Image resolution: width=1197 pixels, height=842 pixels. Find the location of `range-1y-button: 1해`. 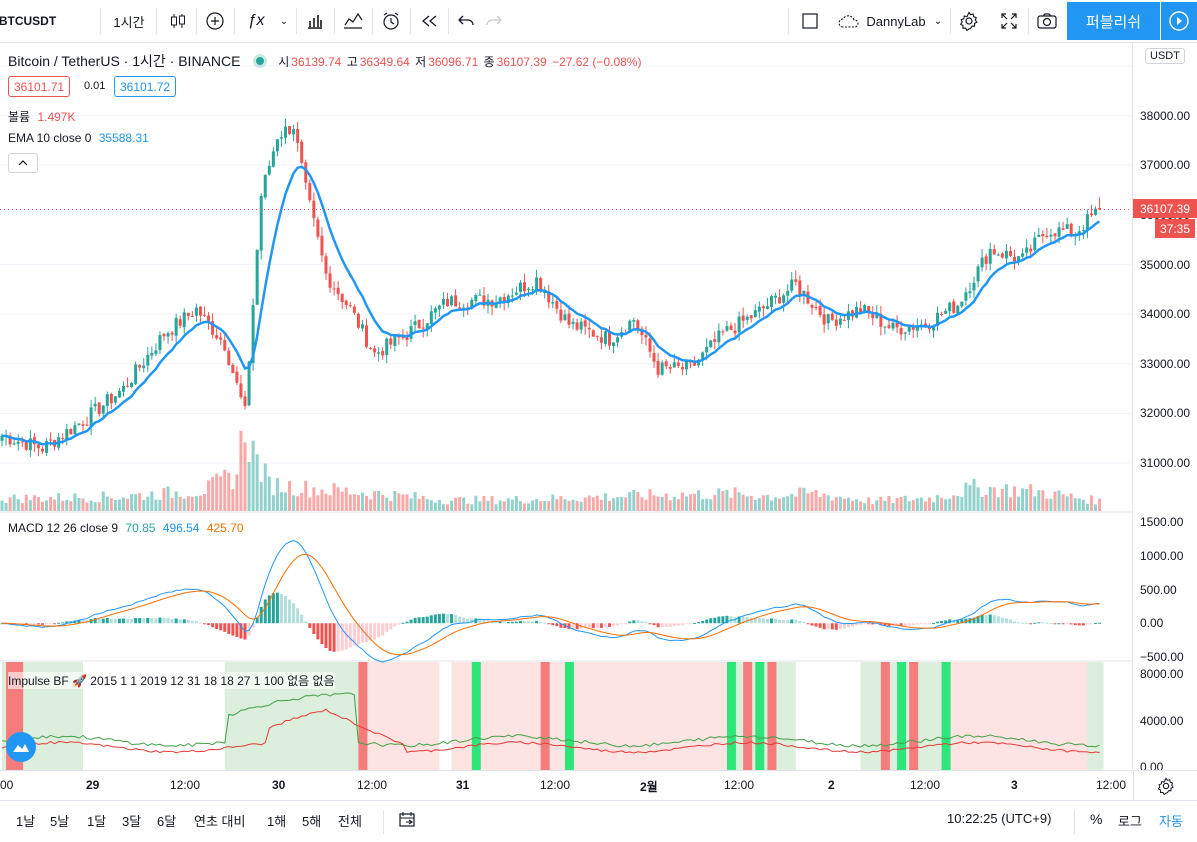

range-1y-button: 1해 is located at coordinates (277, 821).